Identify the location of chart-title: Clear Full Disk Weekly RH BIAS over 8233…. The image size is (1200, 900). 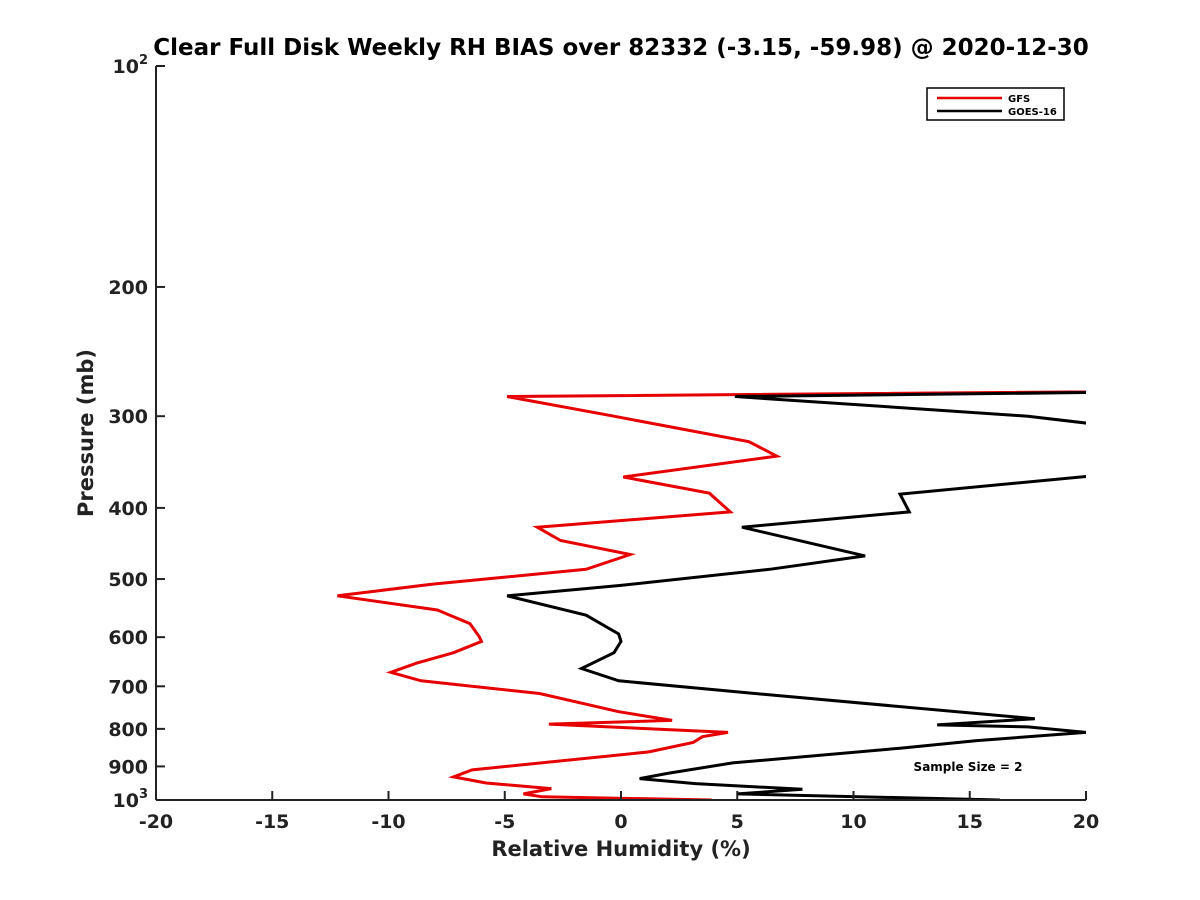
(621, 48).